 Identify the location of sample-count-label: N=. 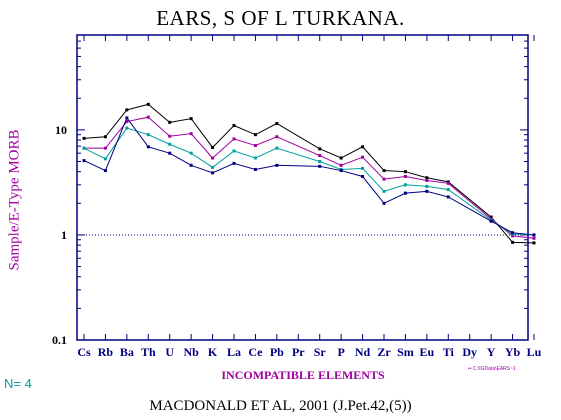
(12, 383).